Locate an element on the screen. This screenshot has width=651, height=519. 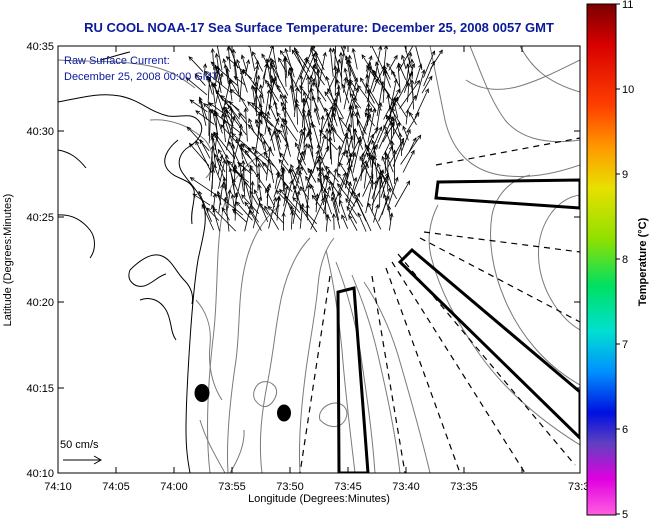
x-tick-label: 74:05 is located at coordinates (116, 487).